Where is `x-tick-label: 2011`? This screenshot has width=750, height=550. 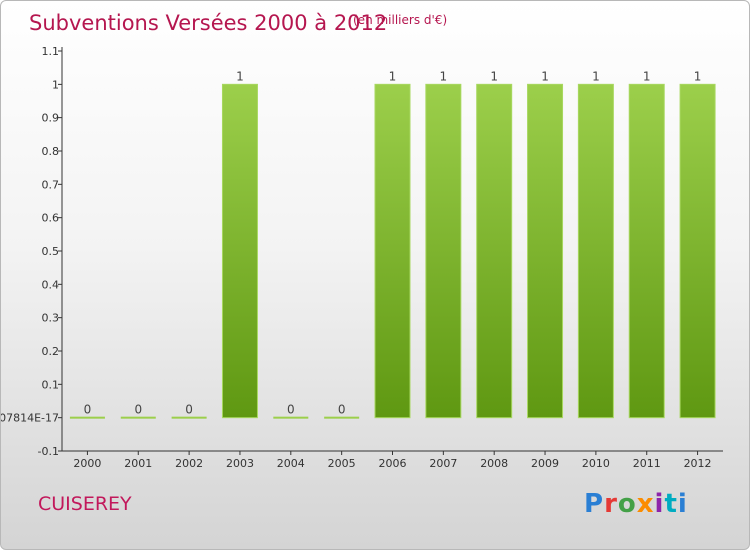 x-tick-label: 2011 is located at coordinates (647, 463).